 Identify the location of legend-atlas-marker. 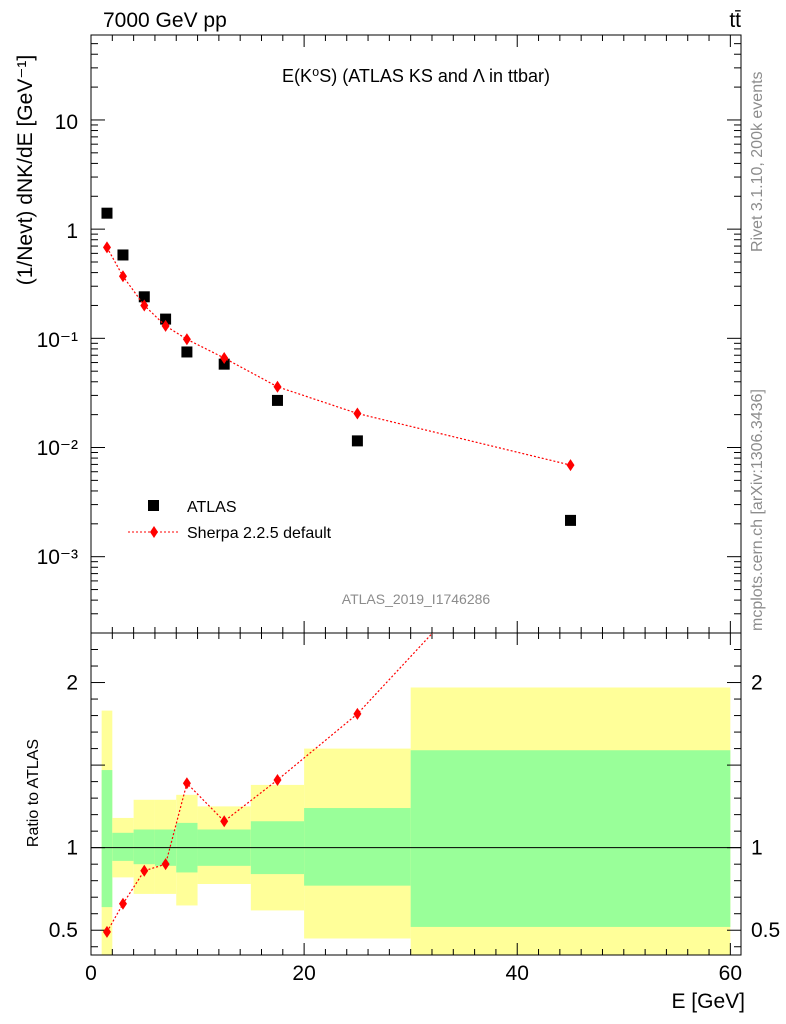
(153, 505).